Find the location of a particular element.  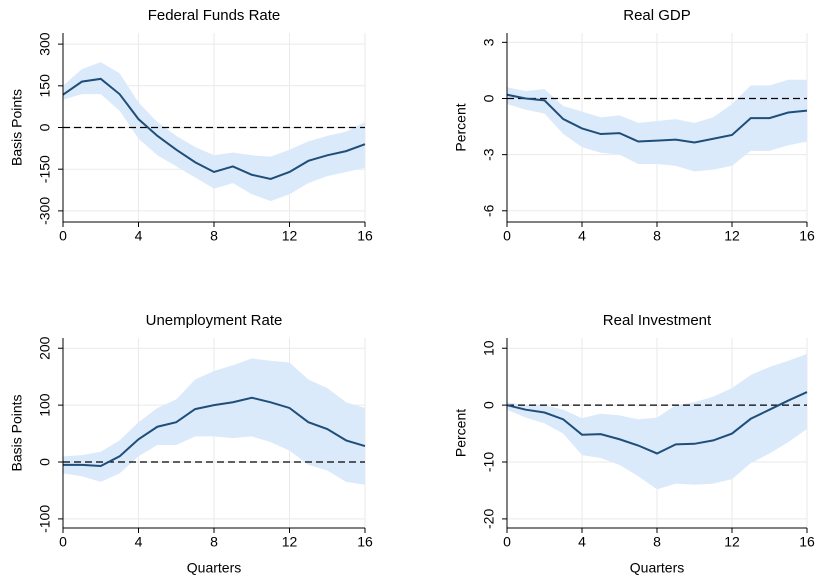

y-tick-label: -150 is located at coordinates (45, 169).